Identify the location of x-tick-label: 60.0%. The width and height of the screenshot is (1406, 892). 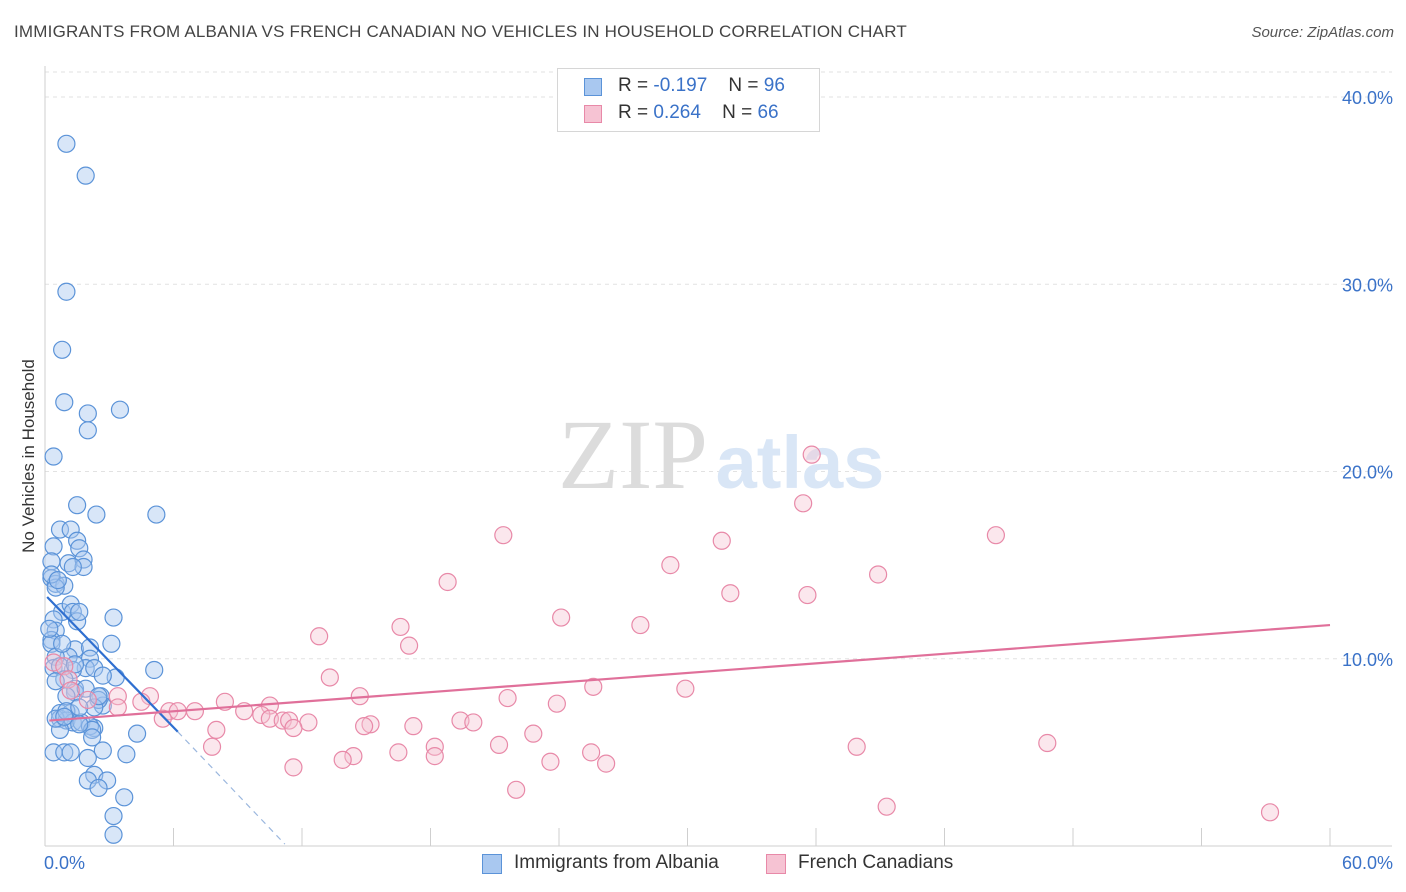
(1367, 863).